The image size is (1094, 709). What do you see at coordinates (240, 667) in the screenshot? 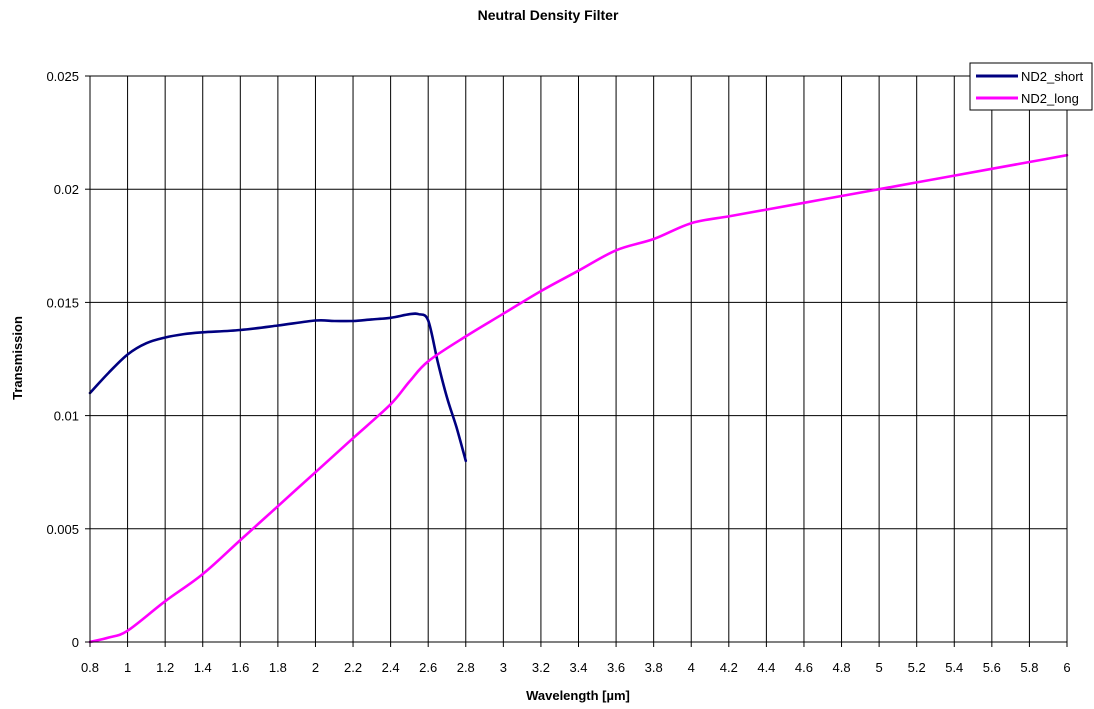
I see `x-tick-label: 1.6` at bounding box center [240, 667].